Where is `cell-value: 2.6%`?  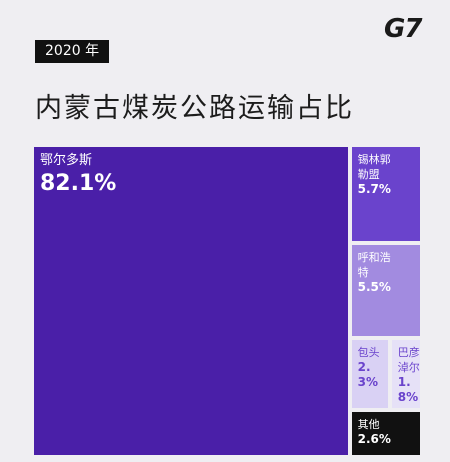 cell-value: 2.6% is located at coordinates (374, 439).